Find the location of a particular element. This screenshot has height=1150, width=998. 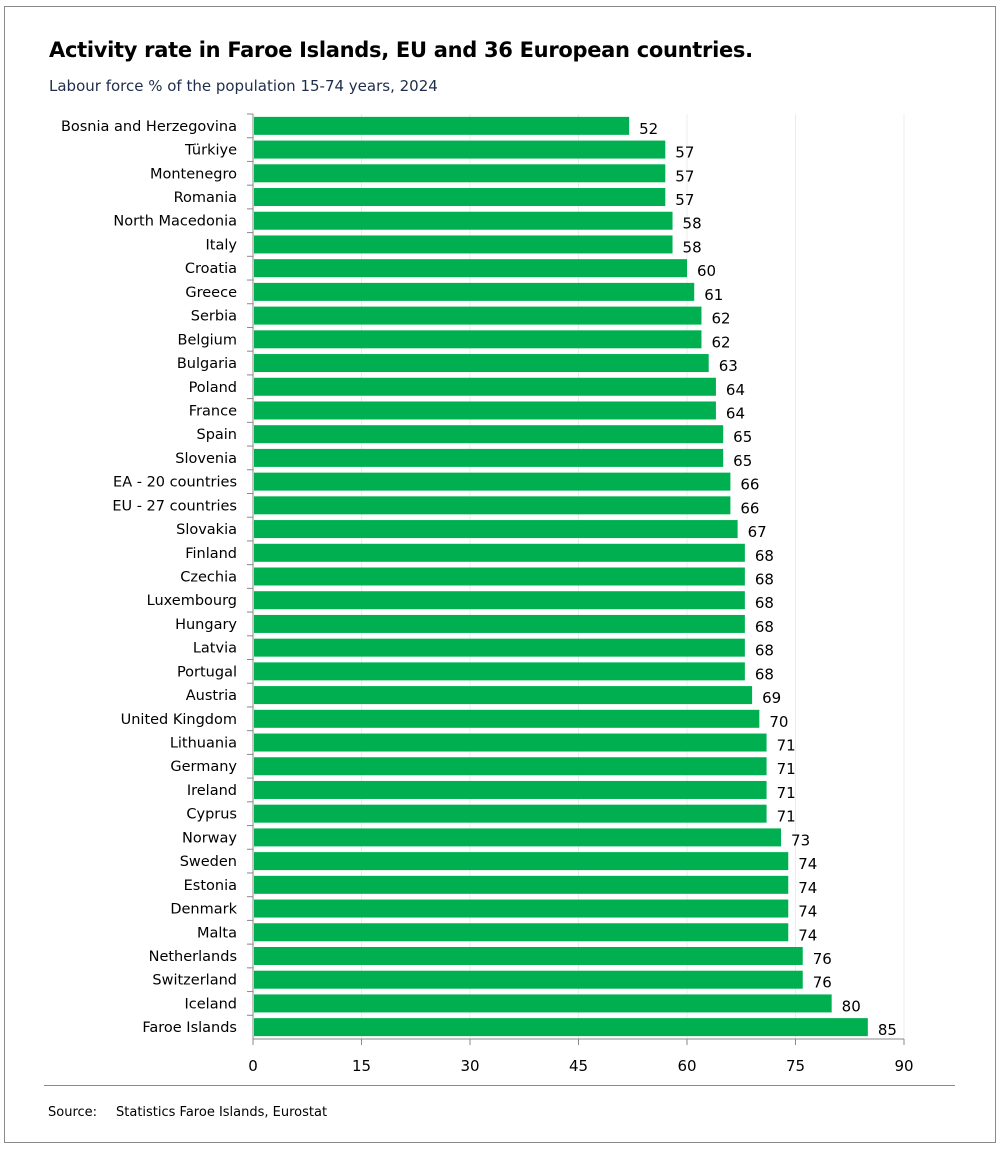

source-divider is located at coordinates (499, 1085).